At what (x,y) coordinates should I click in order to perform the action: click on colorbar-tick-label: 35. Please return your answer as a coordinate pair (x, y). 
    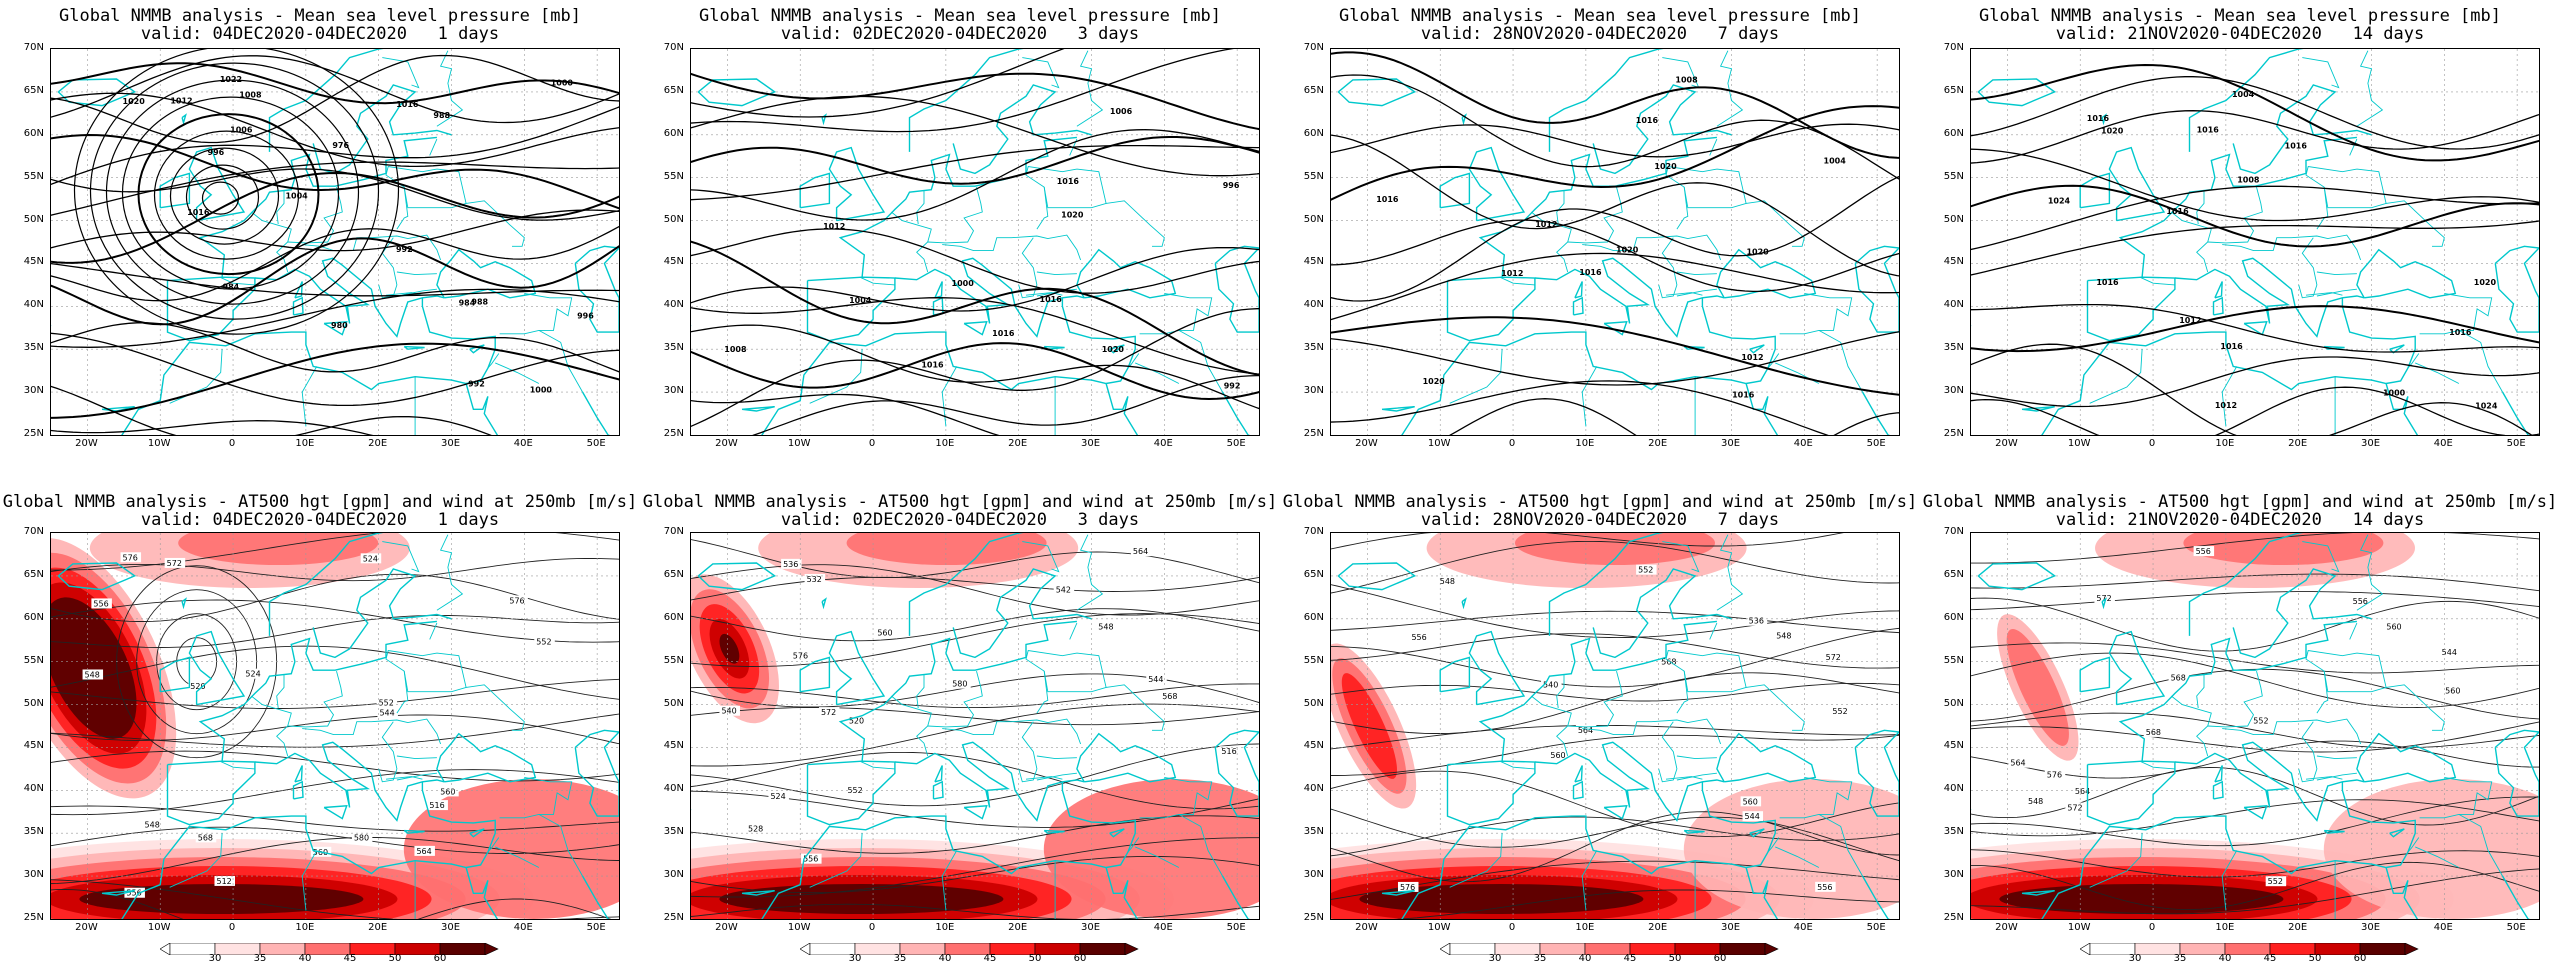
    Looking at the image, I should click on (1540, 958).